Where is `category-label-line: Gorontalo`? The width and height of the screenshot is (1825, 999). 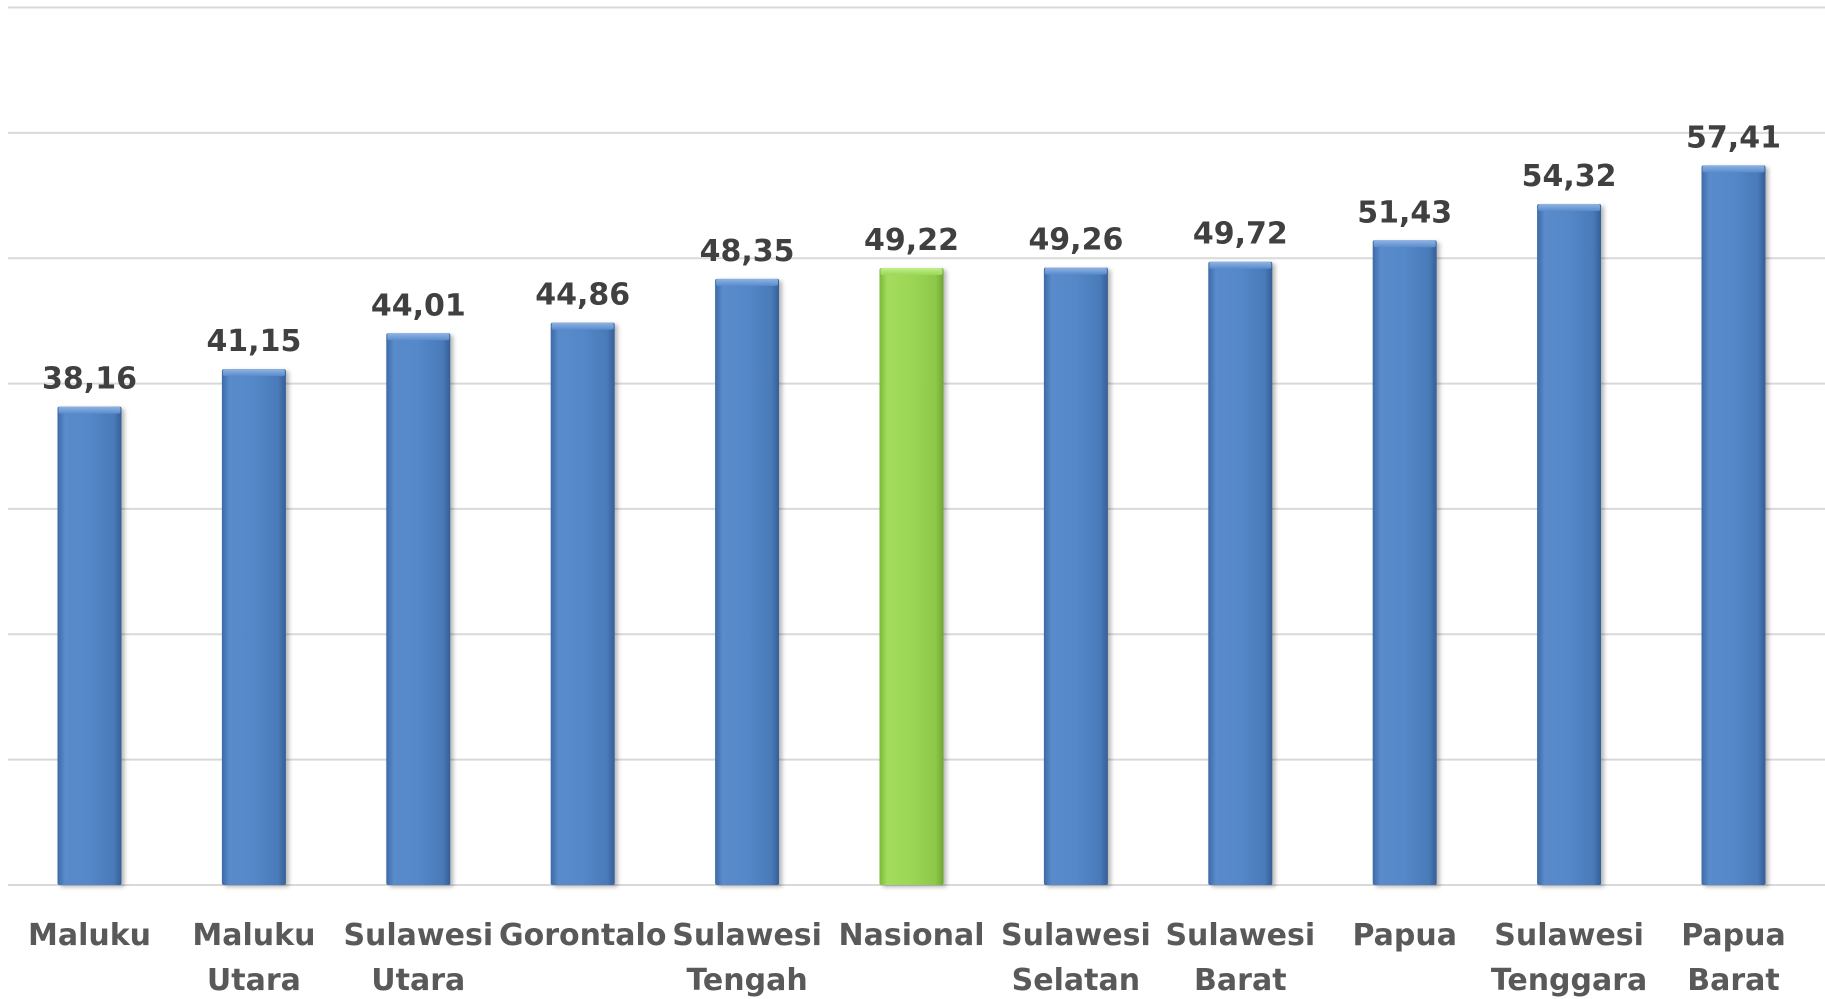 category-label-line: Gorontalo is located at coordinates (582, 935).